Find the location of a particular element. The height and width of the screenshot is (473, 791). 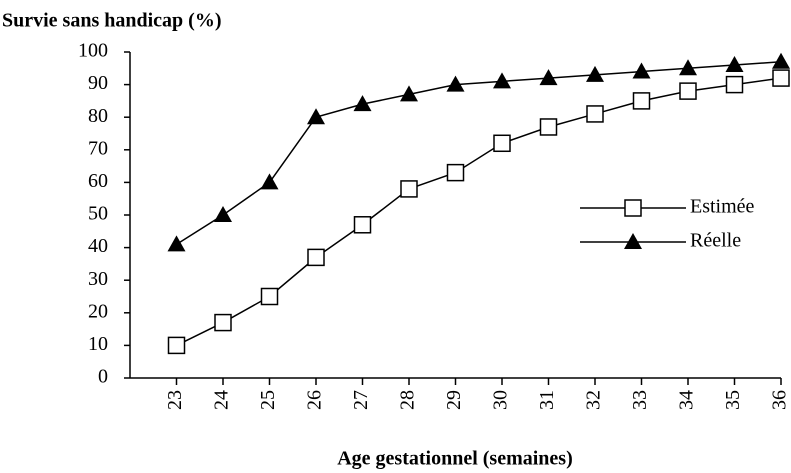

x-tick-label: 34 is located at coordinates (687, 400).